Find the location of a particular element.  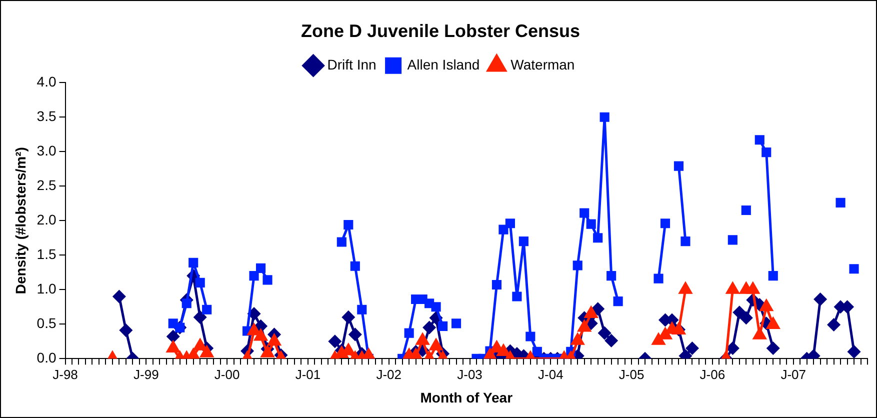

x-tick-label: J-04 is located at coordinates (551, 374).